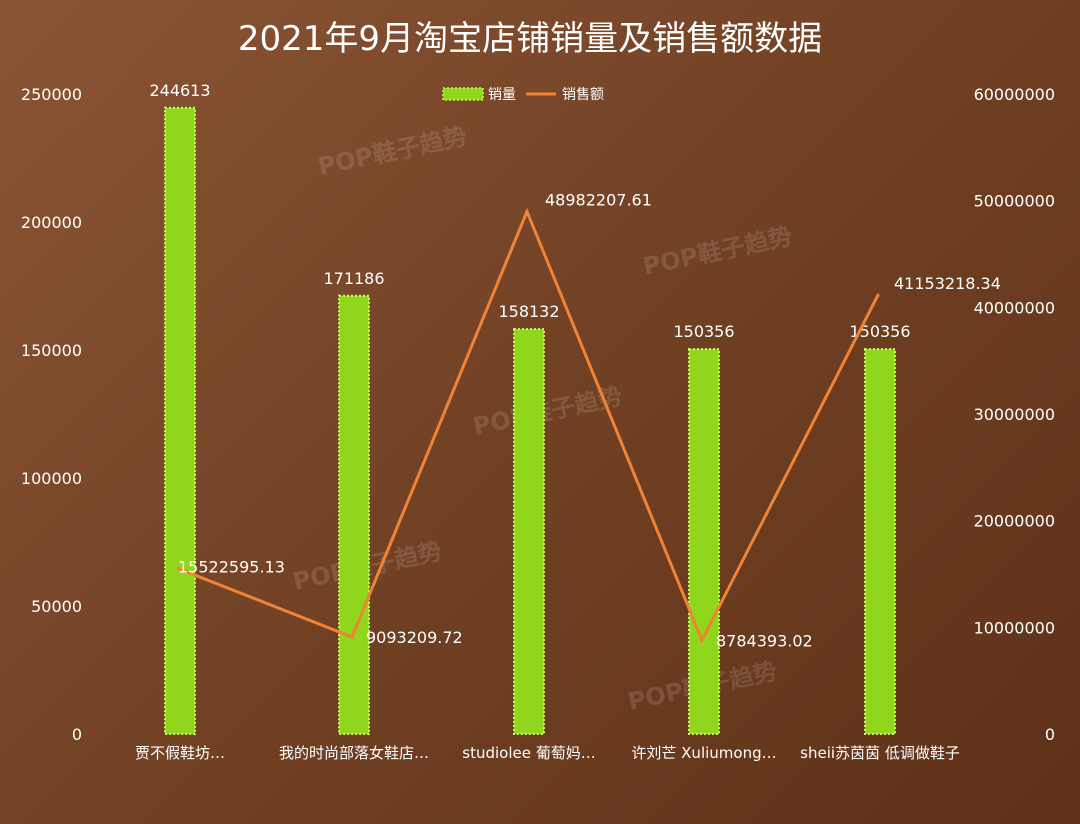  What do you see at coordinates (523, 95) in the screenshot?
I see `legend: 销量 销售额` at bounding box center [523, 95].